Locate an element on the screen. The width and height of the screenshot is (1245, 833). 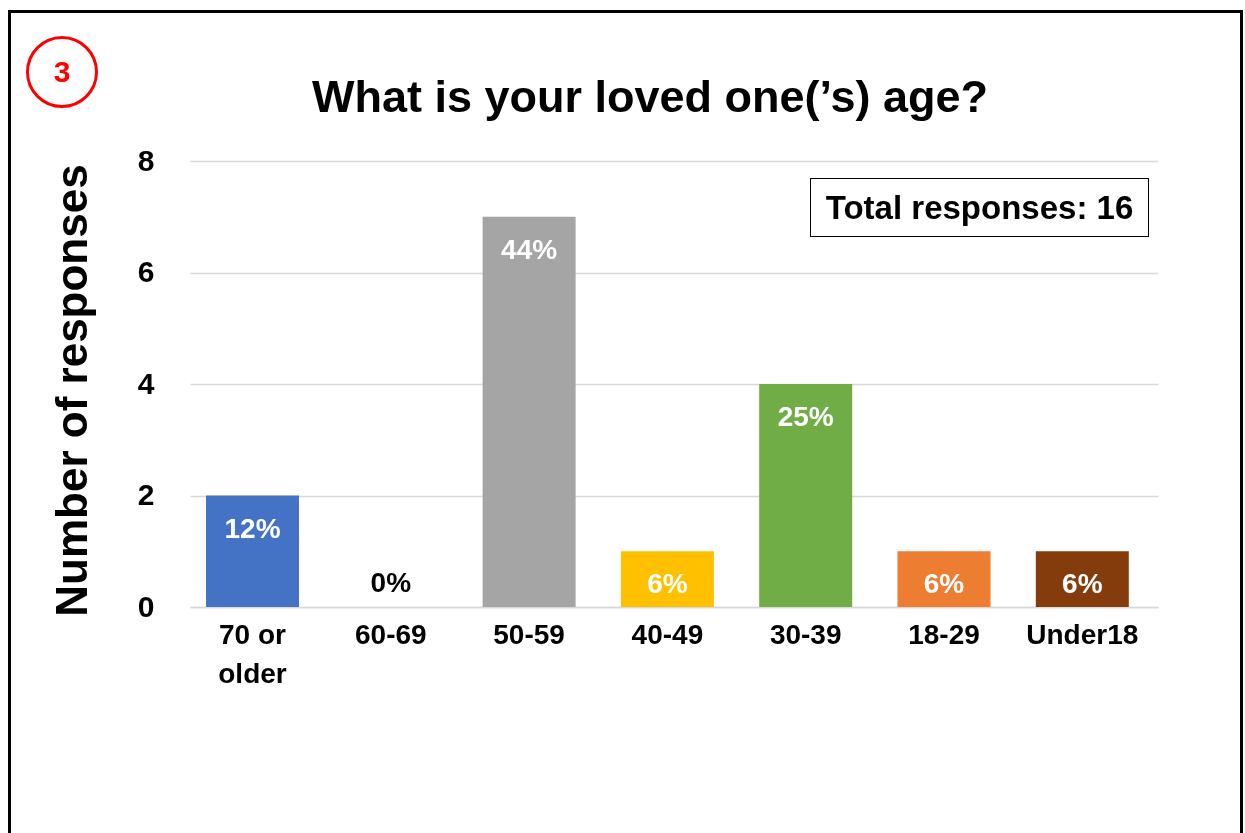
x-tick-label: 50-59 is located at coordinates (529, 634).